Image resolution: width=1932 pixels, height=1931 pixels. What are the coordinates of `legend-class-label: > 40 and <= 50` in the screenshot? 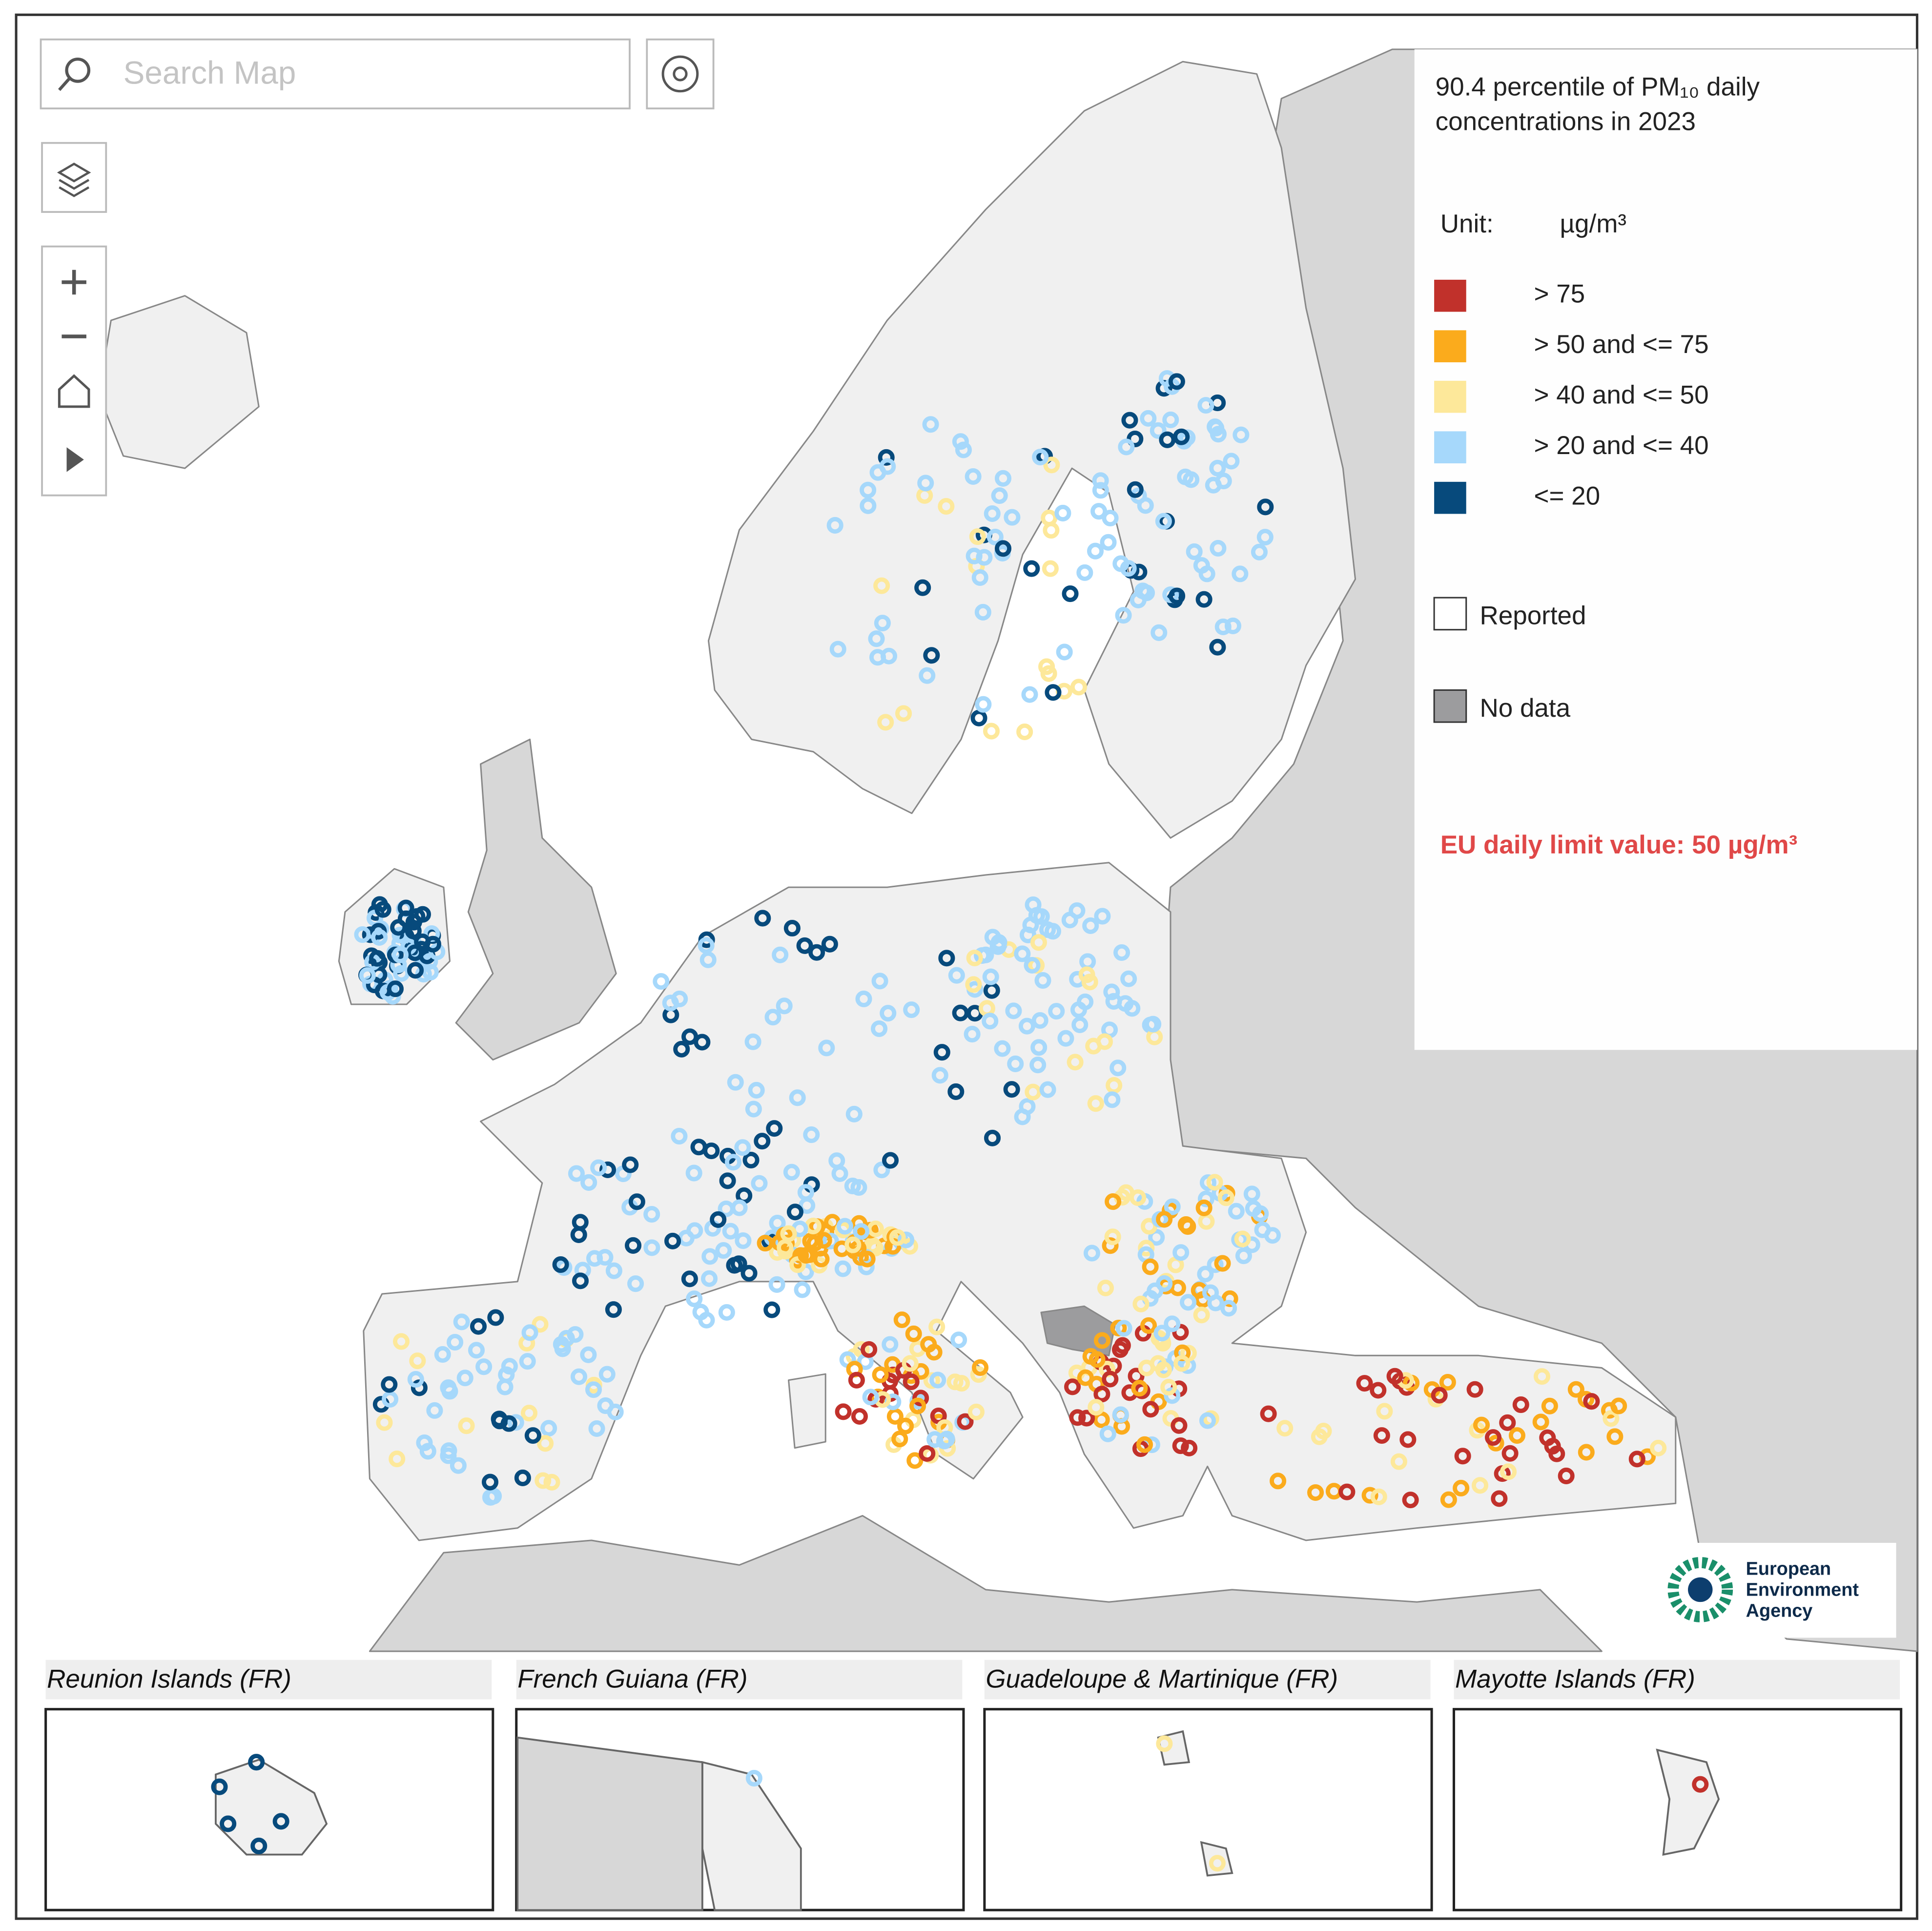 It's located at (1621, 395).